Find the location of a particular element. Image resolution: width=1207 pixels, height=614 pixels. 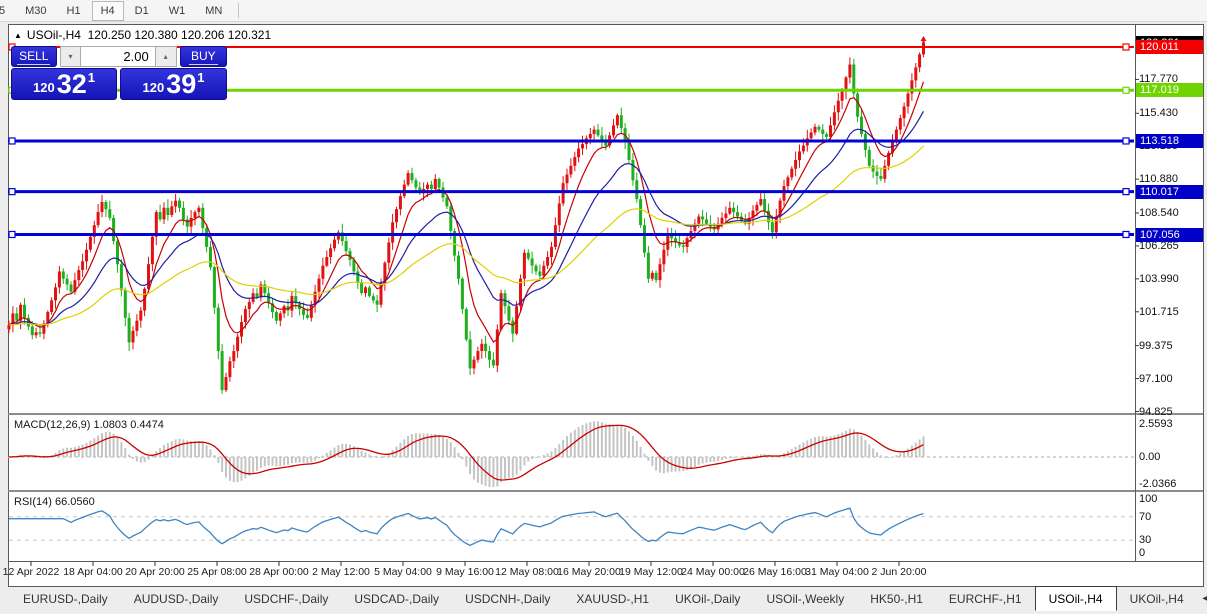

buy-price-big: 39 is located at coordinates (181, 84).